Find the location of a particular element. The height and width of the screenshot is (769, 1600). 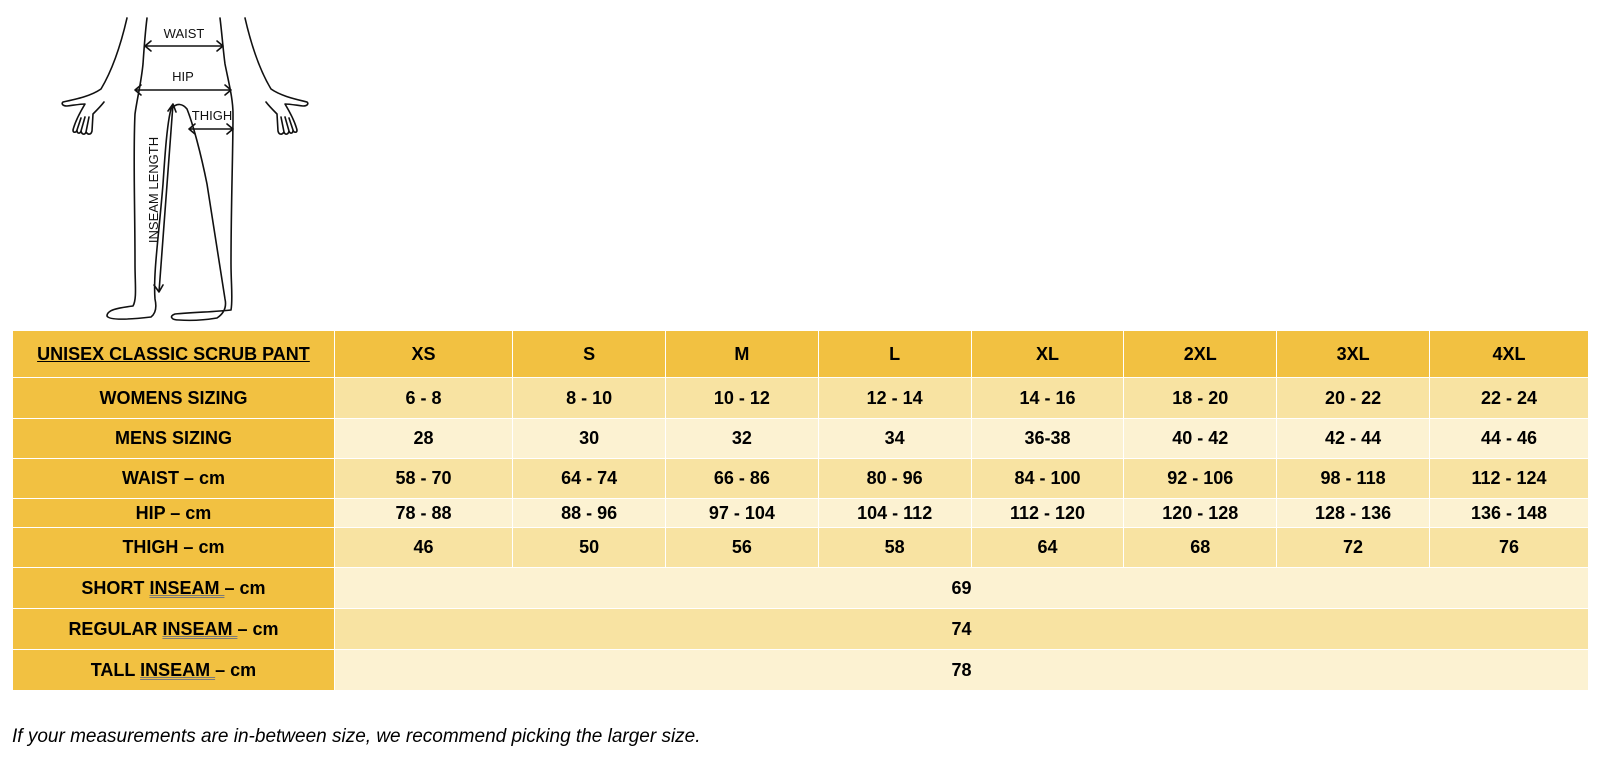

table-cell: 42 - 44 is located at coordinates (1353, 438).